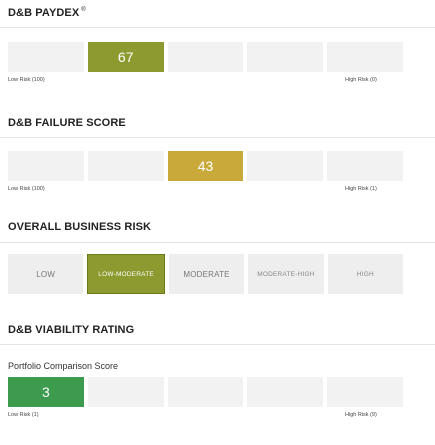 This screenshot has width=435, height=445. Describe the element at coordinates (361, 415) in the screenshot. I see `viability-high-label: High Risk (9)` at that location.